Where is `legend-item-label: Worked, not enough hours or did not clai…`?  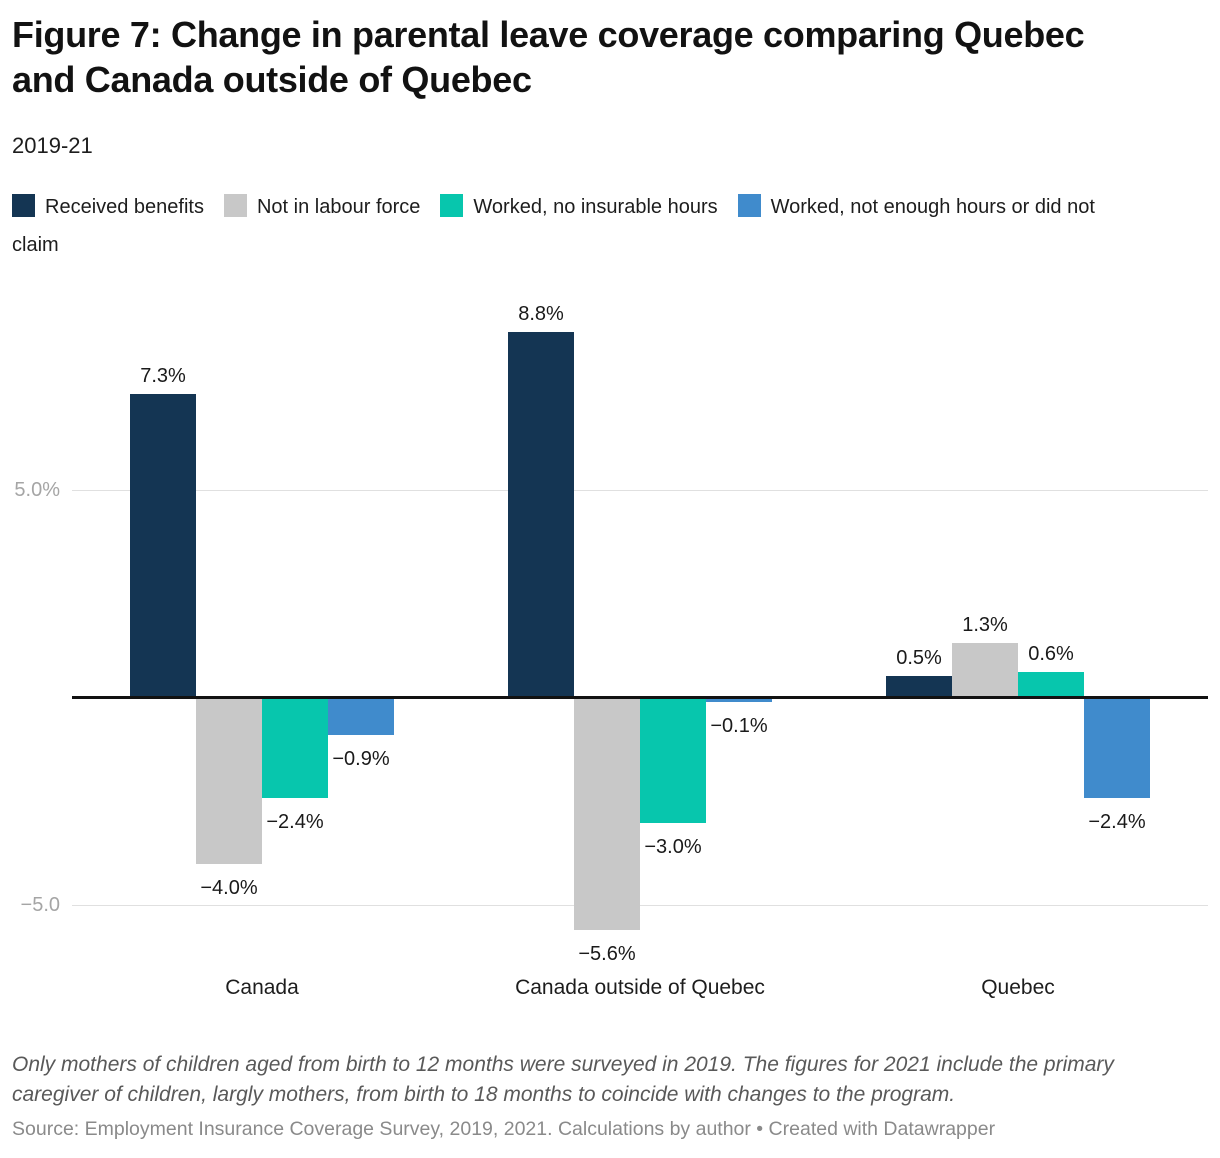 legend-item-label: Worked, not enough hours or did not clai… is located at coordinates (553, 226).